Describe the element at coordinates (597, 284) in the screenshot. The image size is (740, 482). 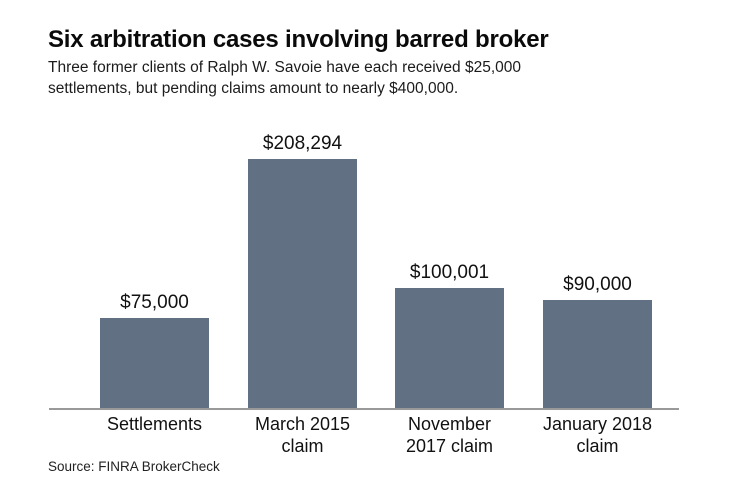
I see `bar-value-label: $90,000` at that location.